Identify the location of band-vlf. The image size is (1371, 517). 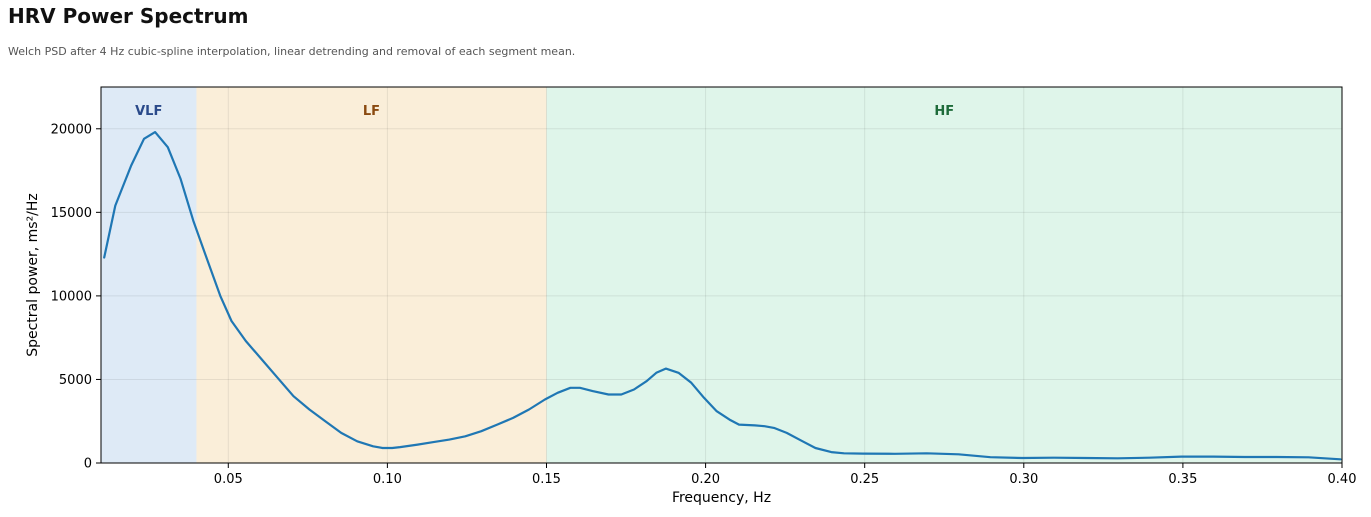
(149, 275).